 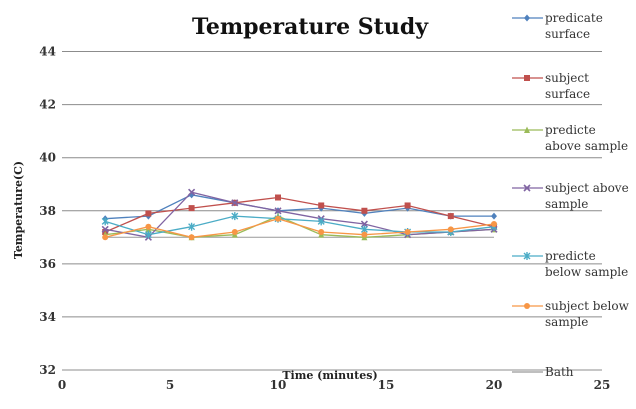 I want to click on x-tick-25: 25, so click(x=602, y=385).